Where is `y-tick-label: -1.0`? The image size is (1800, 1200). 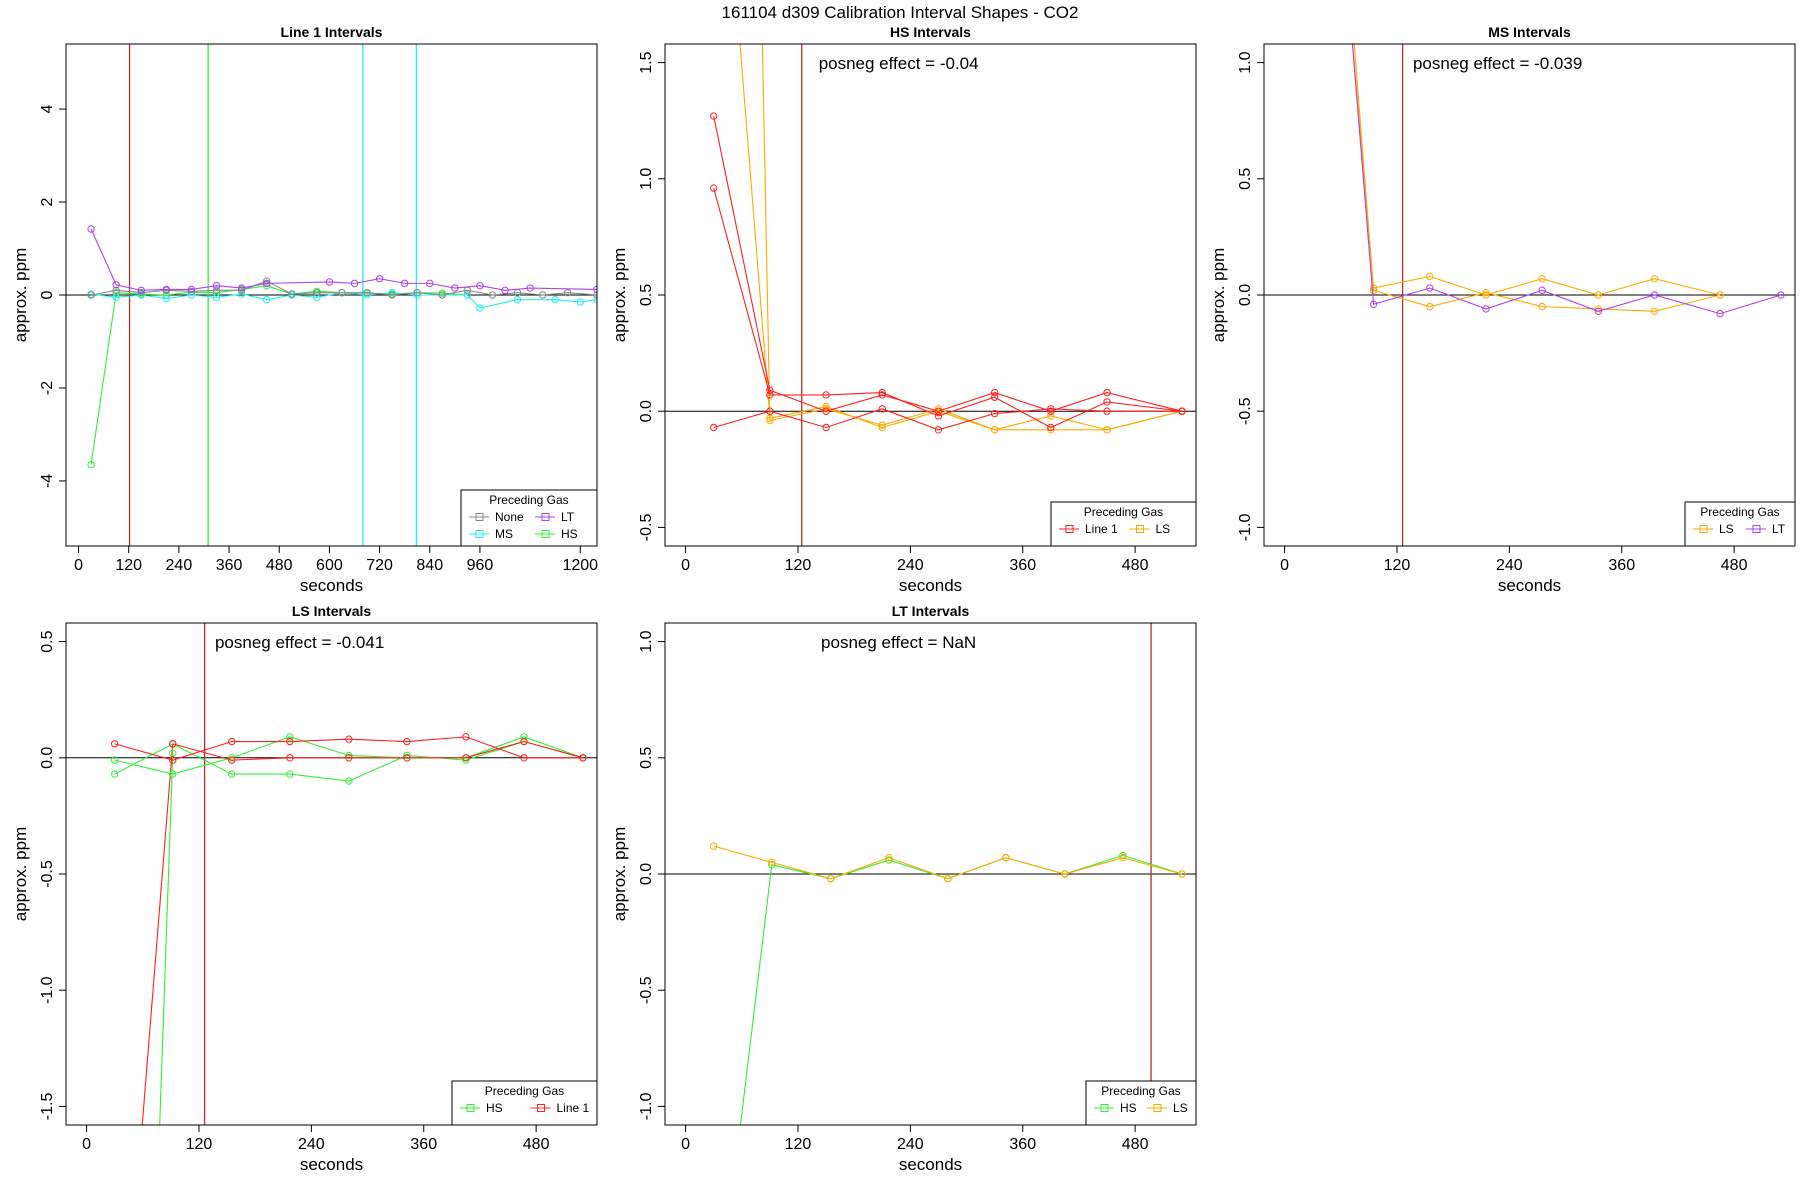 y-tick-label: -1.0 is located at coordinates (1245, 528).